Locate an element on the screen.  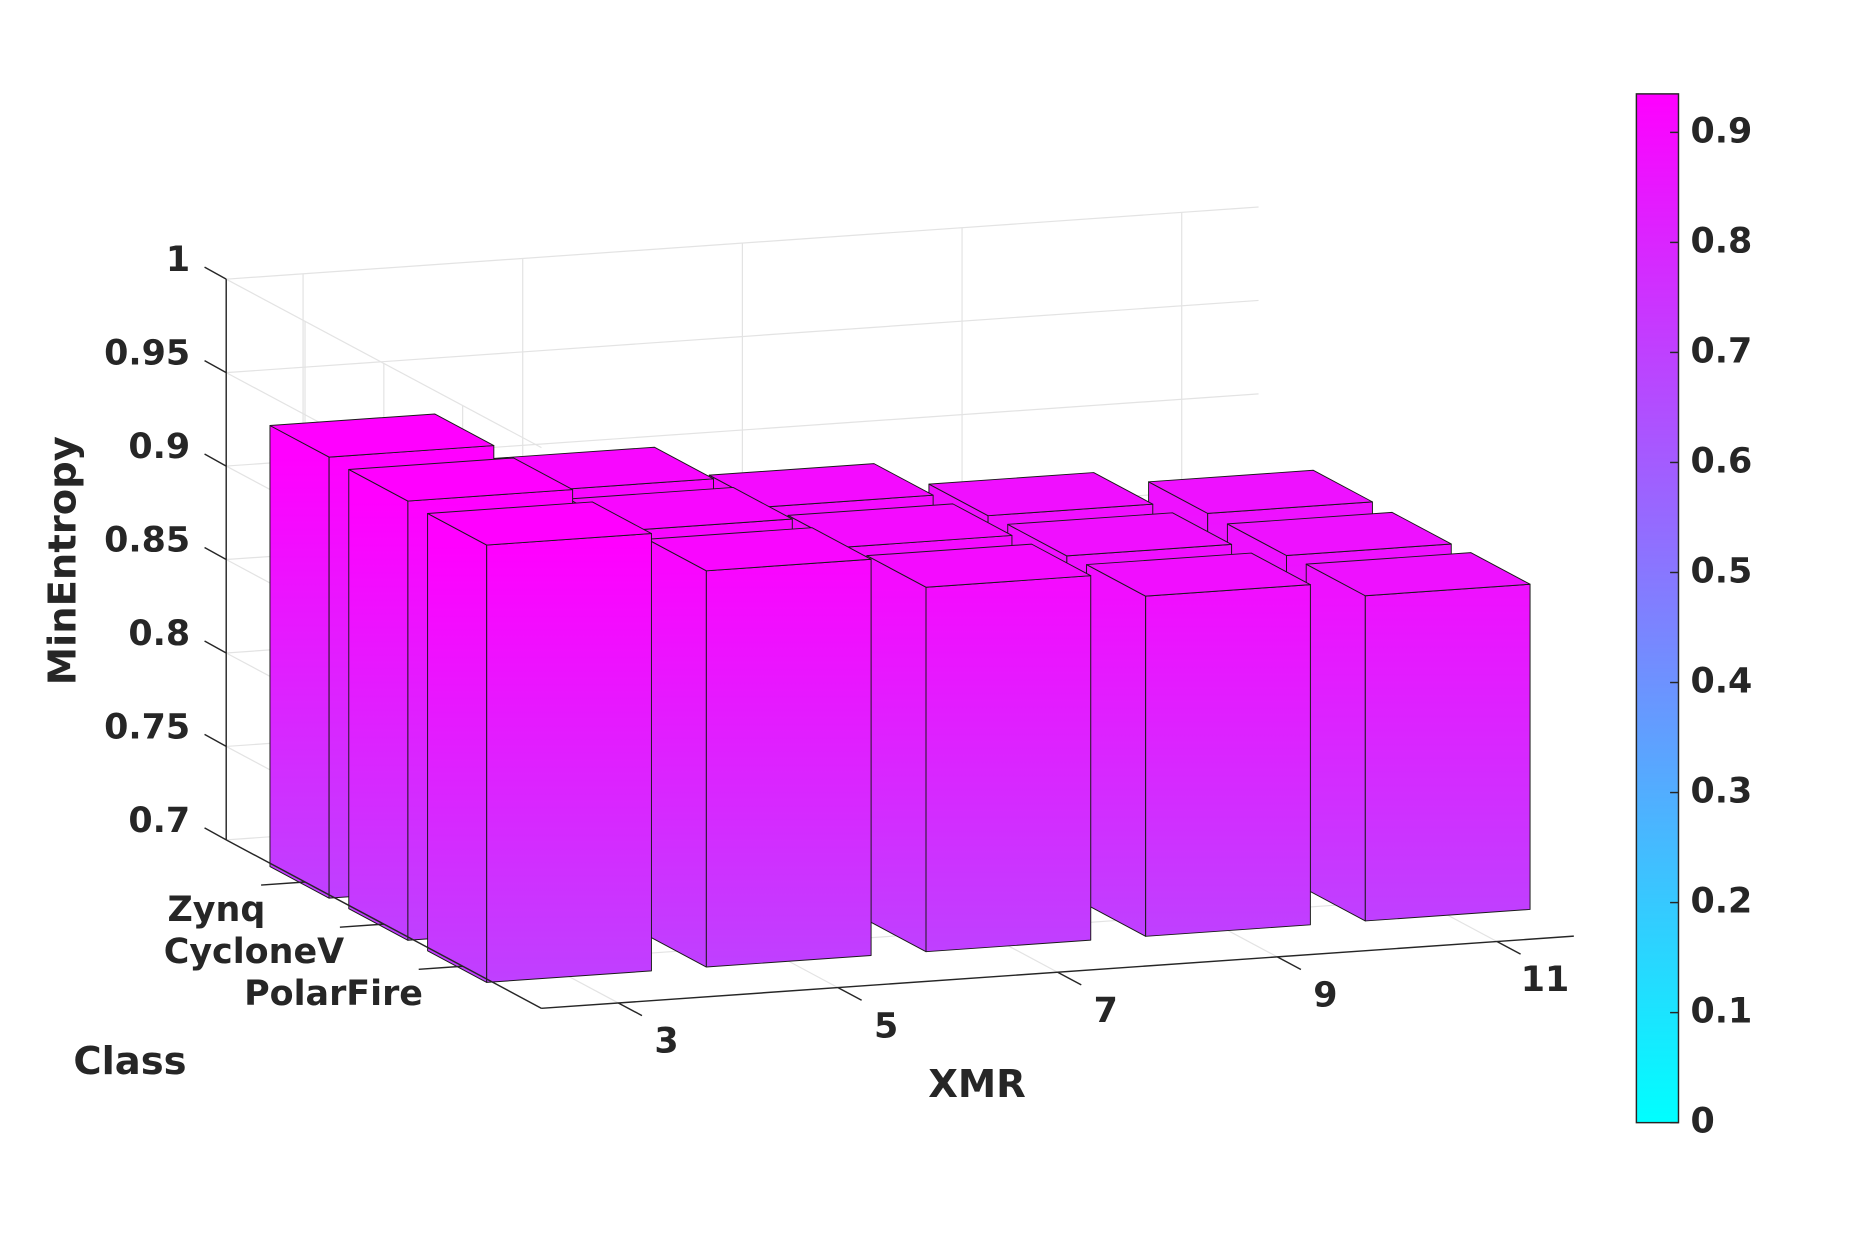
colorbar-tick-label: 0.8 is located at coordinates (1722, 241).